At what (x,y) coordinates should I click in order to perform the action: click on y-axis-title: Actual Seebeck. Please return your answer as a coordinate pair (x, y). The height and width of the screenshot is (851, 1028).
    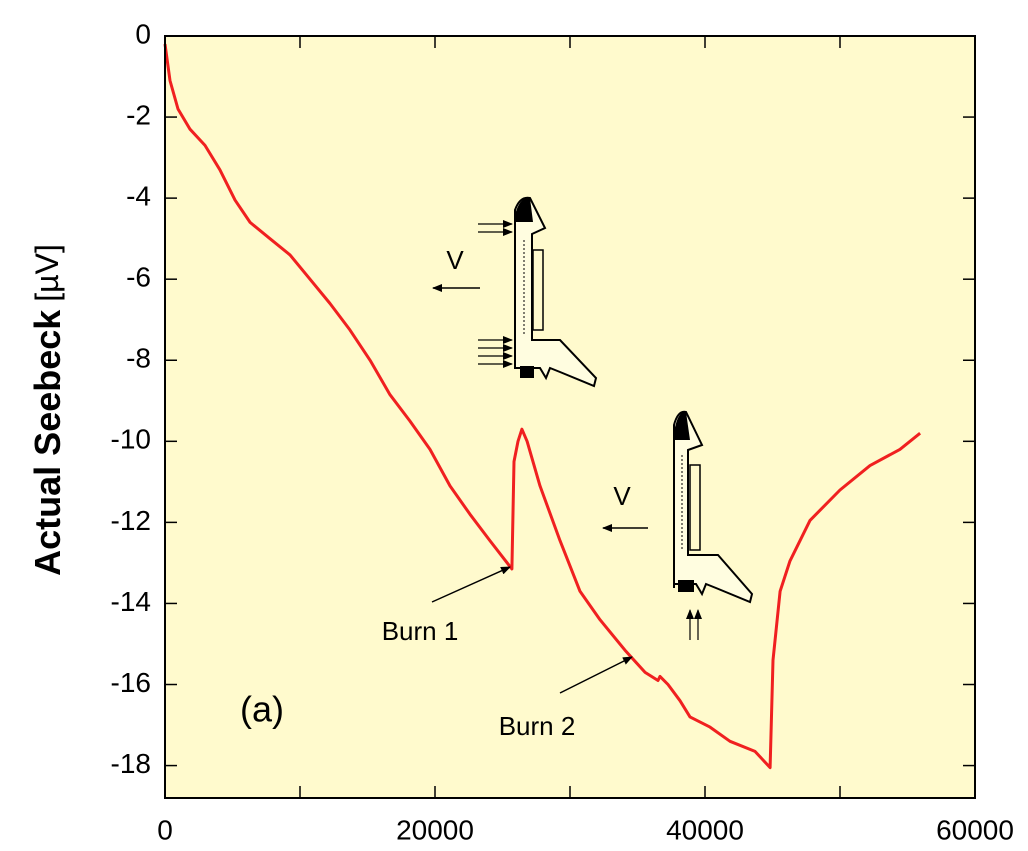
    Looking at the image, I should click on (47, 442).